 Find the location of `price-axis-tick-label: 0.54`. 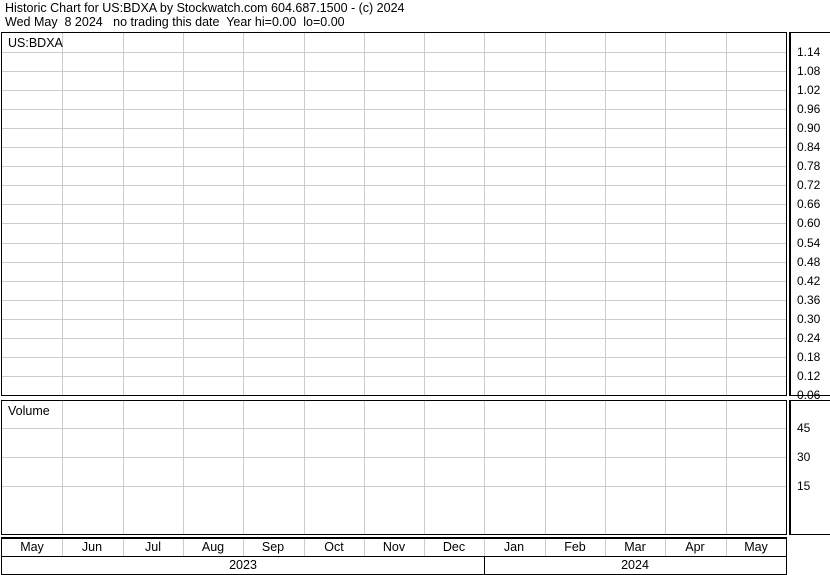

price-axis-tick-label: 0.54 is located at coordinates (809, 243).